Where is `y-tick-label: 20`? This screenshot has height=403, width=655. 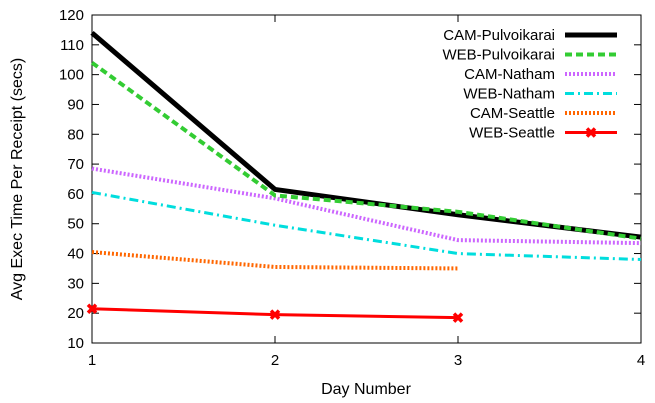 y-tick-label: 20 is located at coordinates (75, 313).